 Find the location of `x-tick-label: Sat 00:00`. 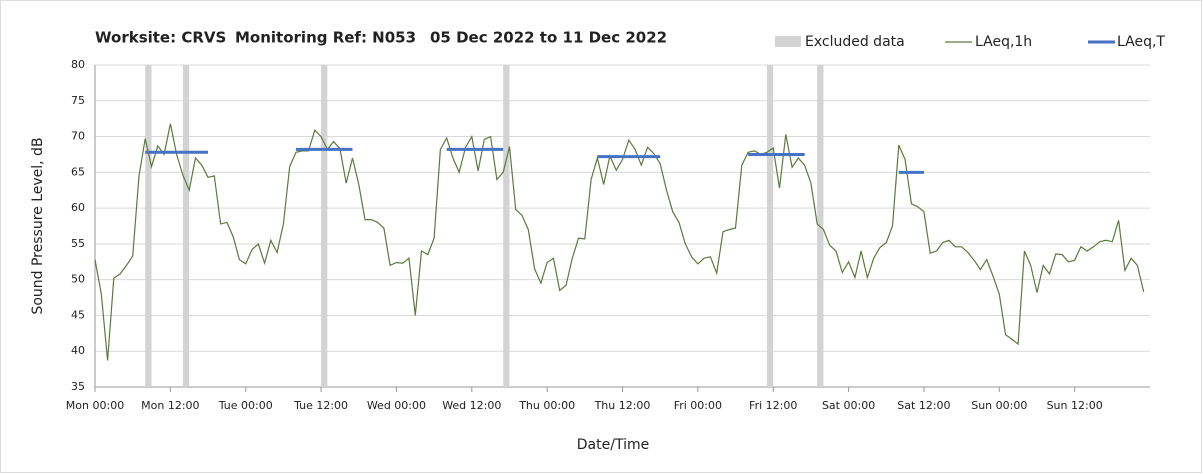

x-tick-label: Sat 00:00 is located at coordinates (848, 405).